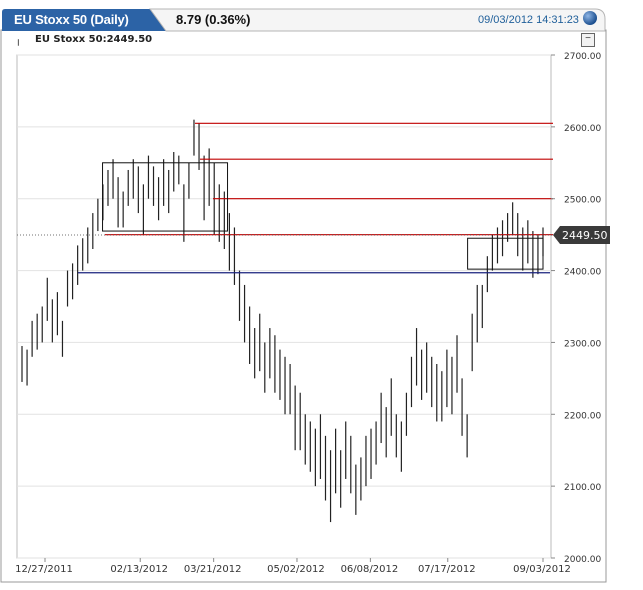 The width and height of the screenshot is (643, 590). I want to click on timestamp: 09/03/2012 14:31:23, so click(528, 20).